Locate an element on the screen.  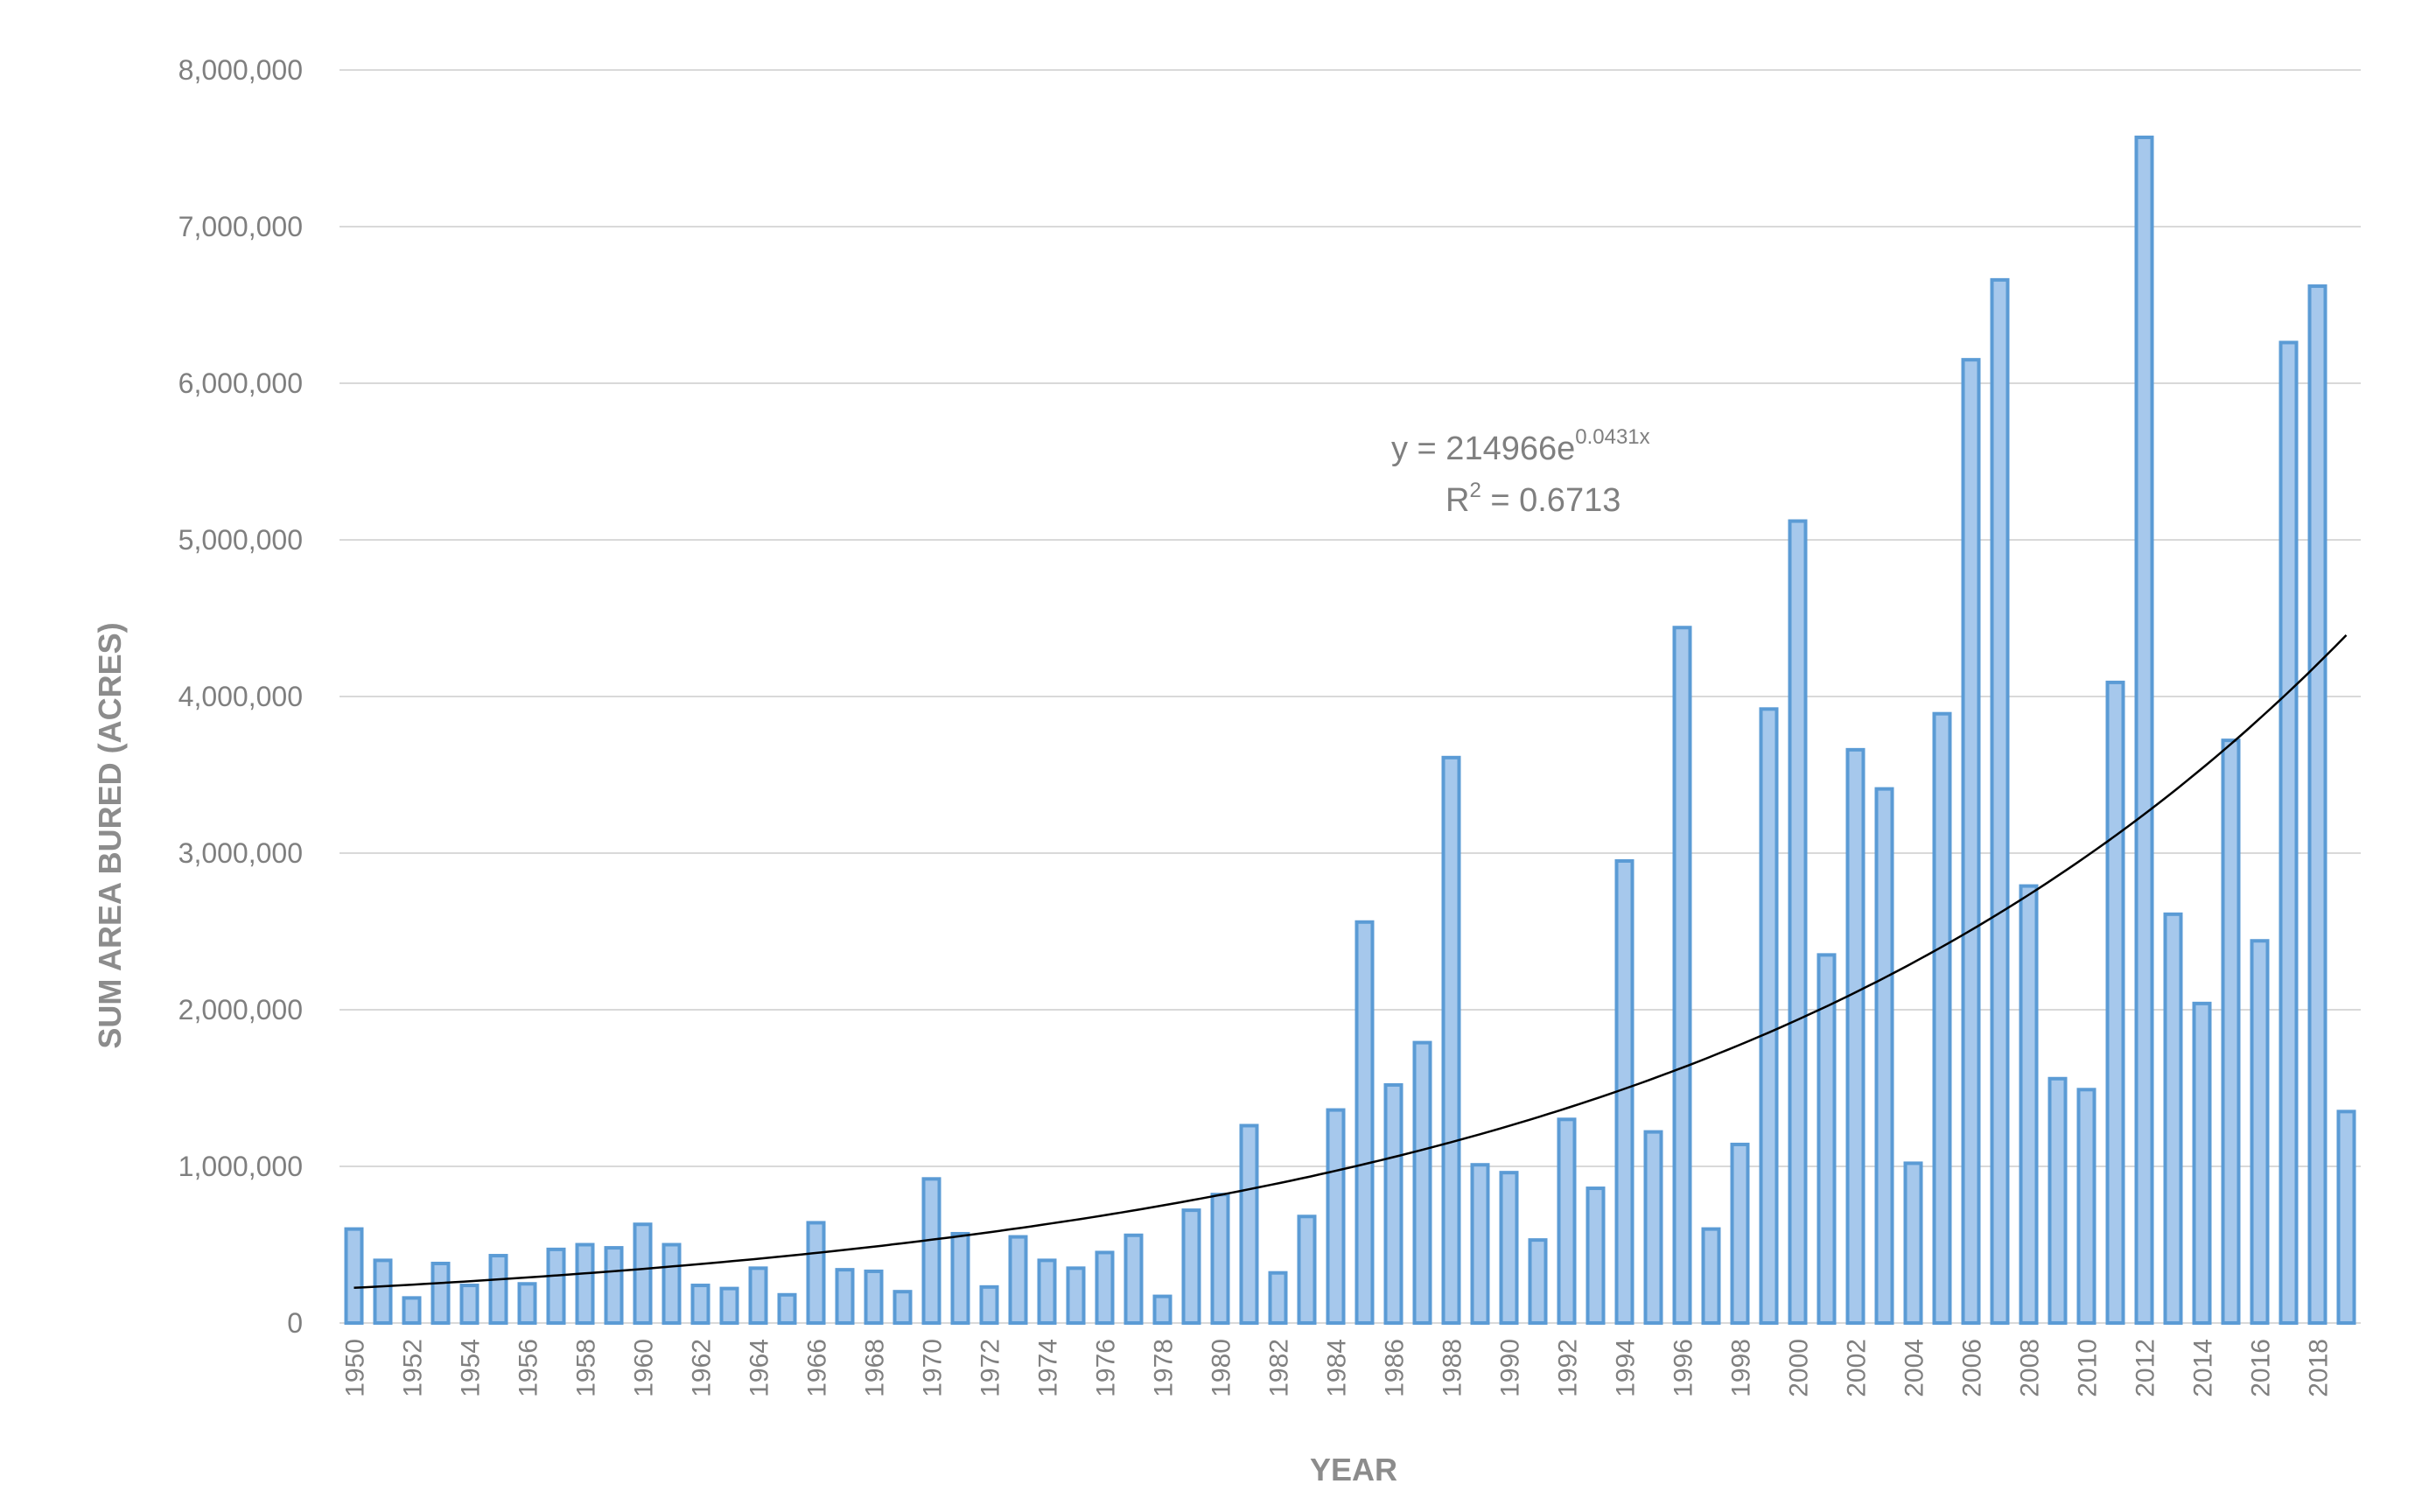
bar-1976 is located at coordinates (1105, 1287).